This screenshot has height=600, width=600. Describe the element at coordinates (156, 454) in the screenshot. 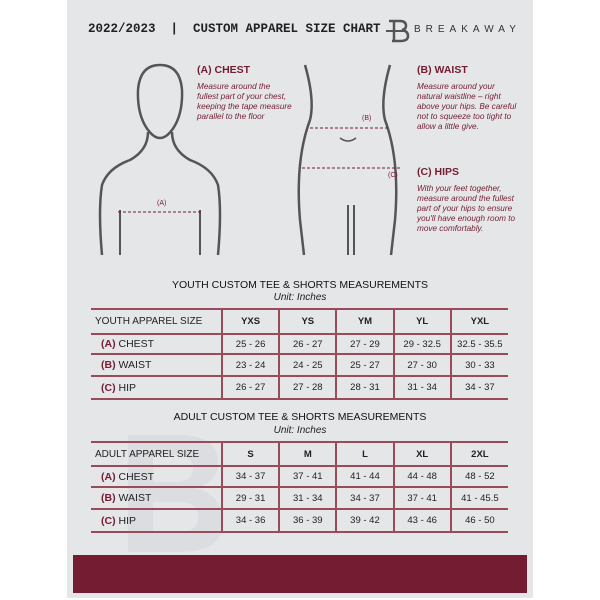

I see `header-cell: ADULT APPAREL SIZE` at that location.